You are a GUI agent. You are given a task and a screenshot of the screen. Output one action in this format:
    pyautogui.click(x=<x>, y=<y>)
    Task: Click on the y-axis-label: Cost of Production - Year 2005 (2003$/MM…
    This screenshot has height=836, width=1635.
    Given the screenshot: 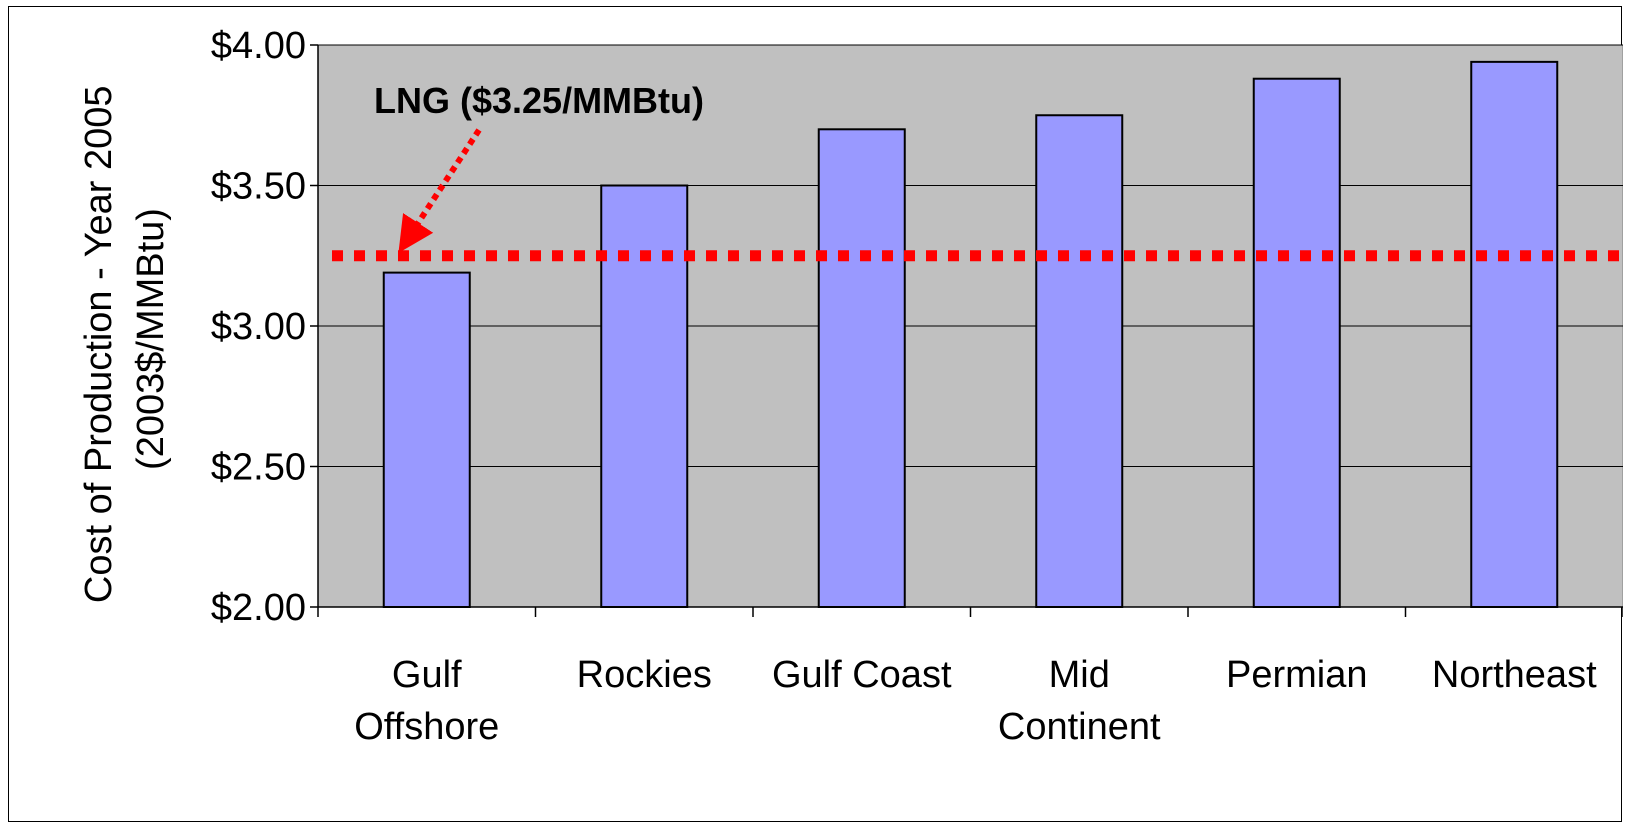 What is the action you would take?
    pyautogui.click(x=125, y=339)
    